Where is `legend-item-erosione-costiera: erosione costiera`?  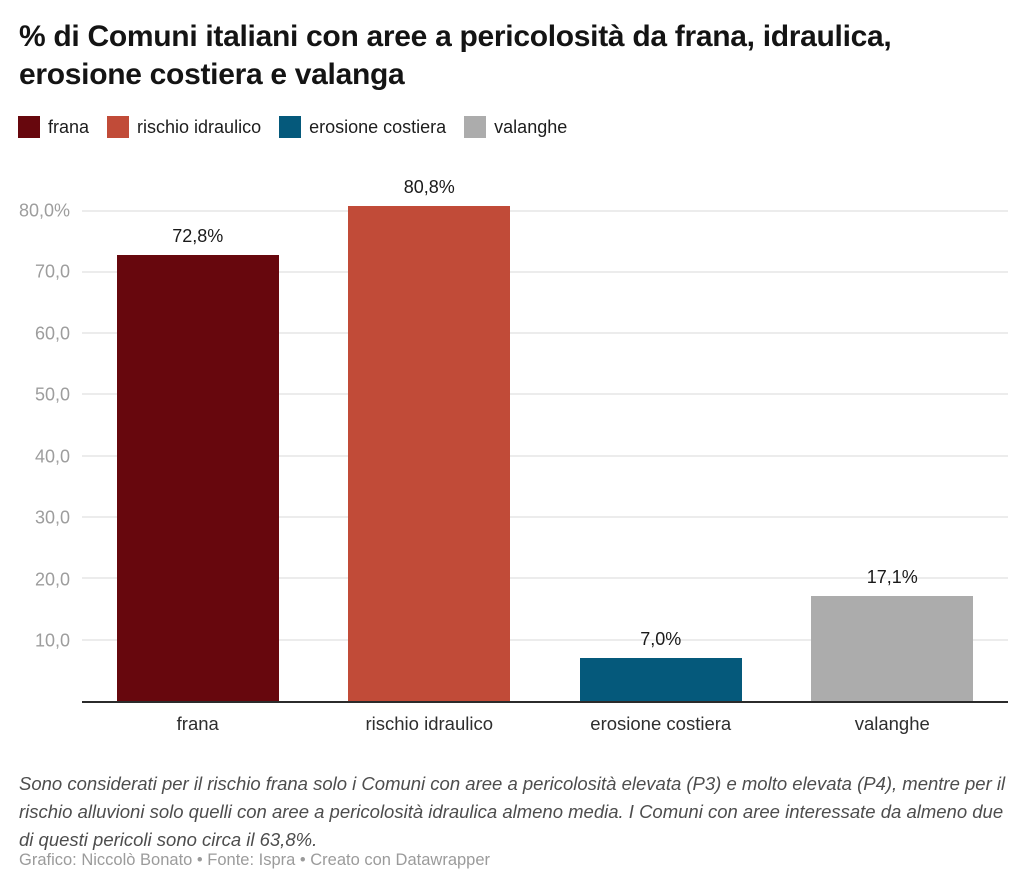 legend-item-erosione-costiera: erosione costiera is located at coordinates (362, 127).